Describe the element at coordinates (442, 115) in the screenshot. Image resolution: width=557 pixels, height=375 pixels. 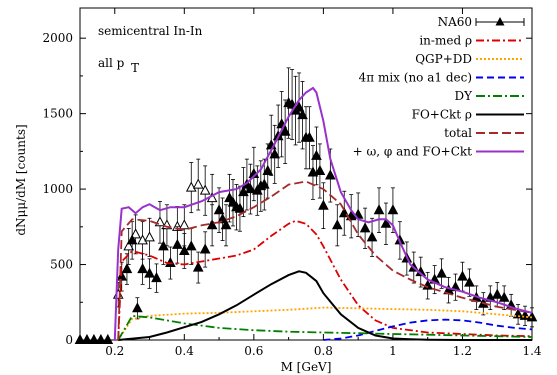
I see `legend-label: FO+Ckt ρ` at that location.